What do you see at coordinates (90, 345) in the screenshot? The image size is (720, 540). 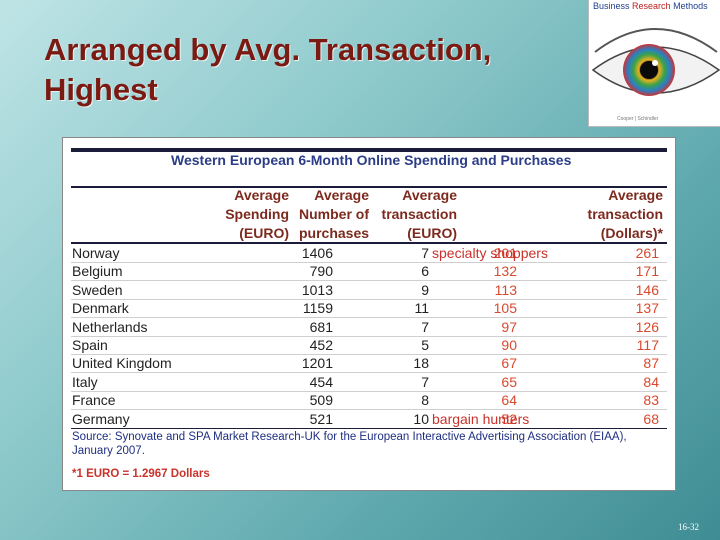 I see `country-cell: Spain` at bounding box center [90, 345].